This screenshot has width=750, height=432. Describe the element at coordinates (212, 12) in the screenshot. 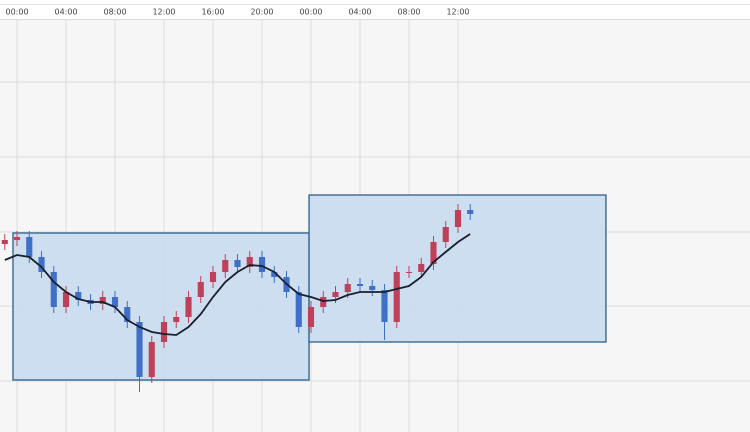

I see `x-tick-label: 16:00` at that location.